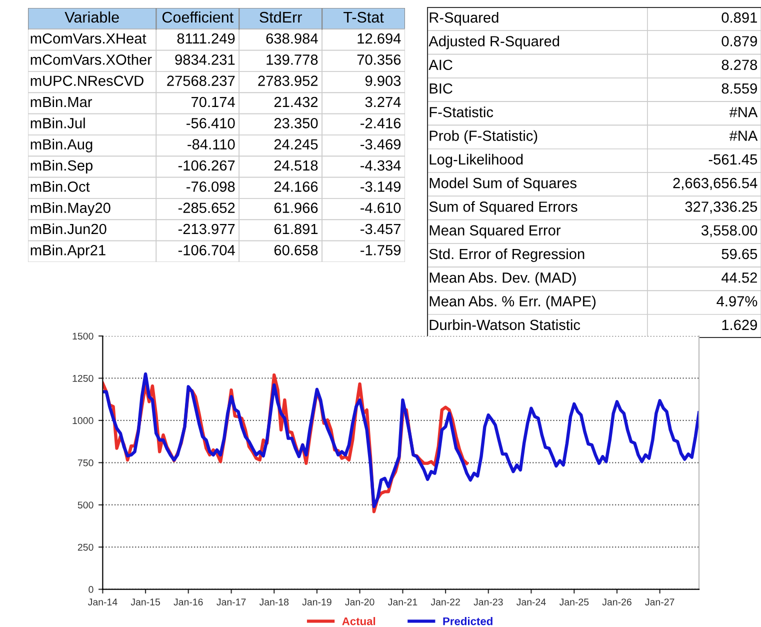 Image resolution: width=761 pixels, height=627 pixels. Describe the element at coordinates (380, 123) in the screenshot. I see `text: -2.416` at that location.